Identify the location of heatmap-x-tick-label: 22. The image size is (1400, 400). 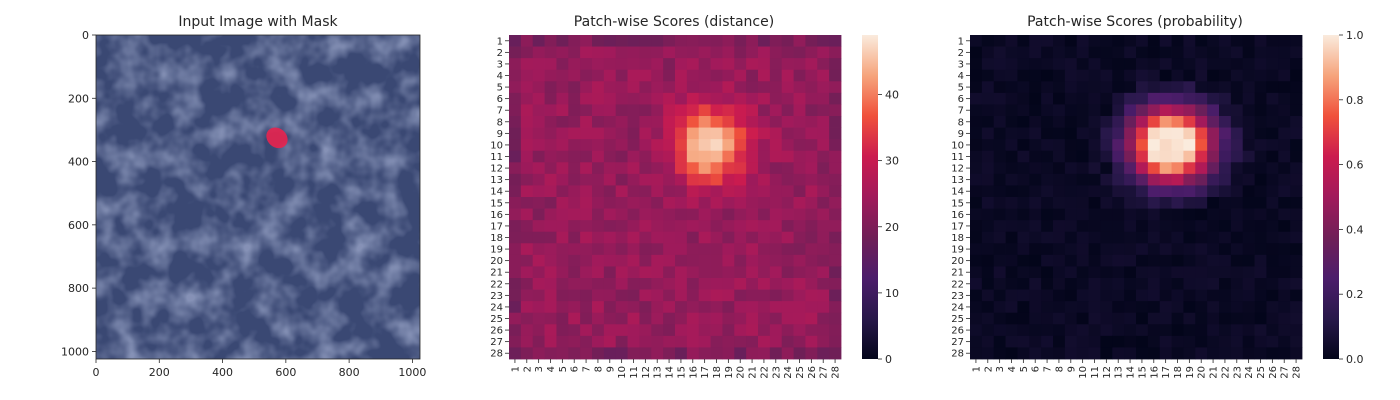
(1225, 372).